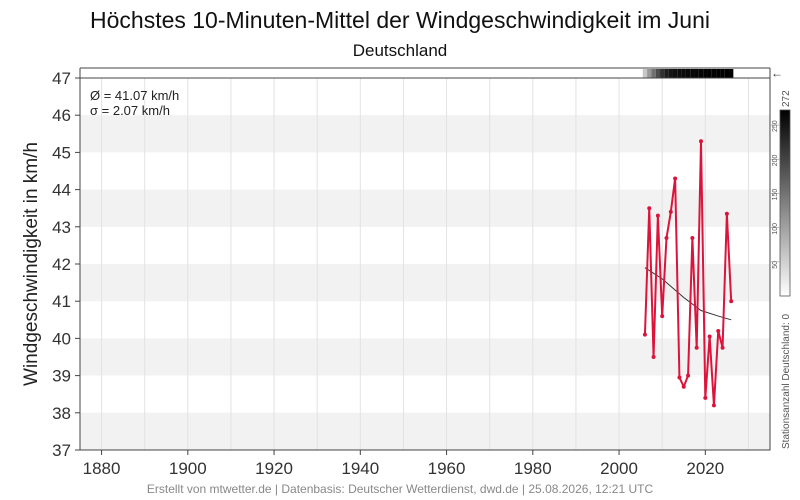  I want to click on station-count-strip, so click(688, 73).